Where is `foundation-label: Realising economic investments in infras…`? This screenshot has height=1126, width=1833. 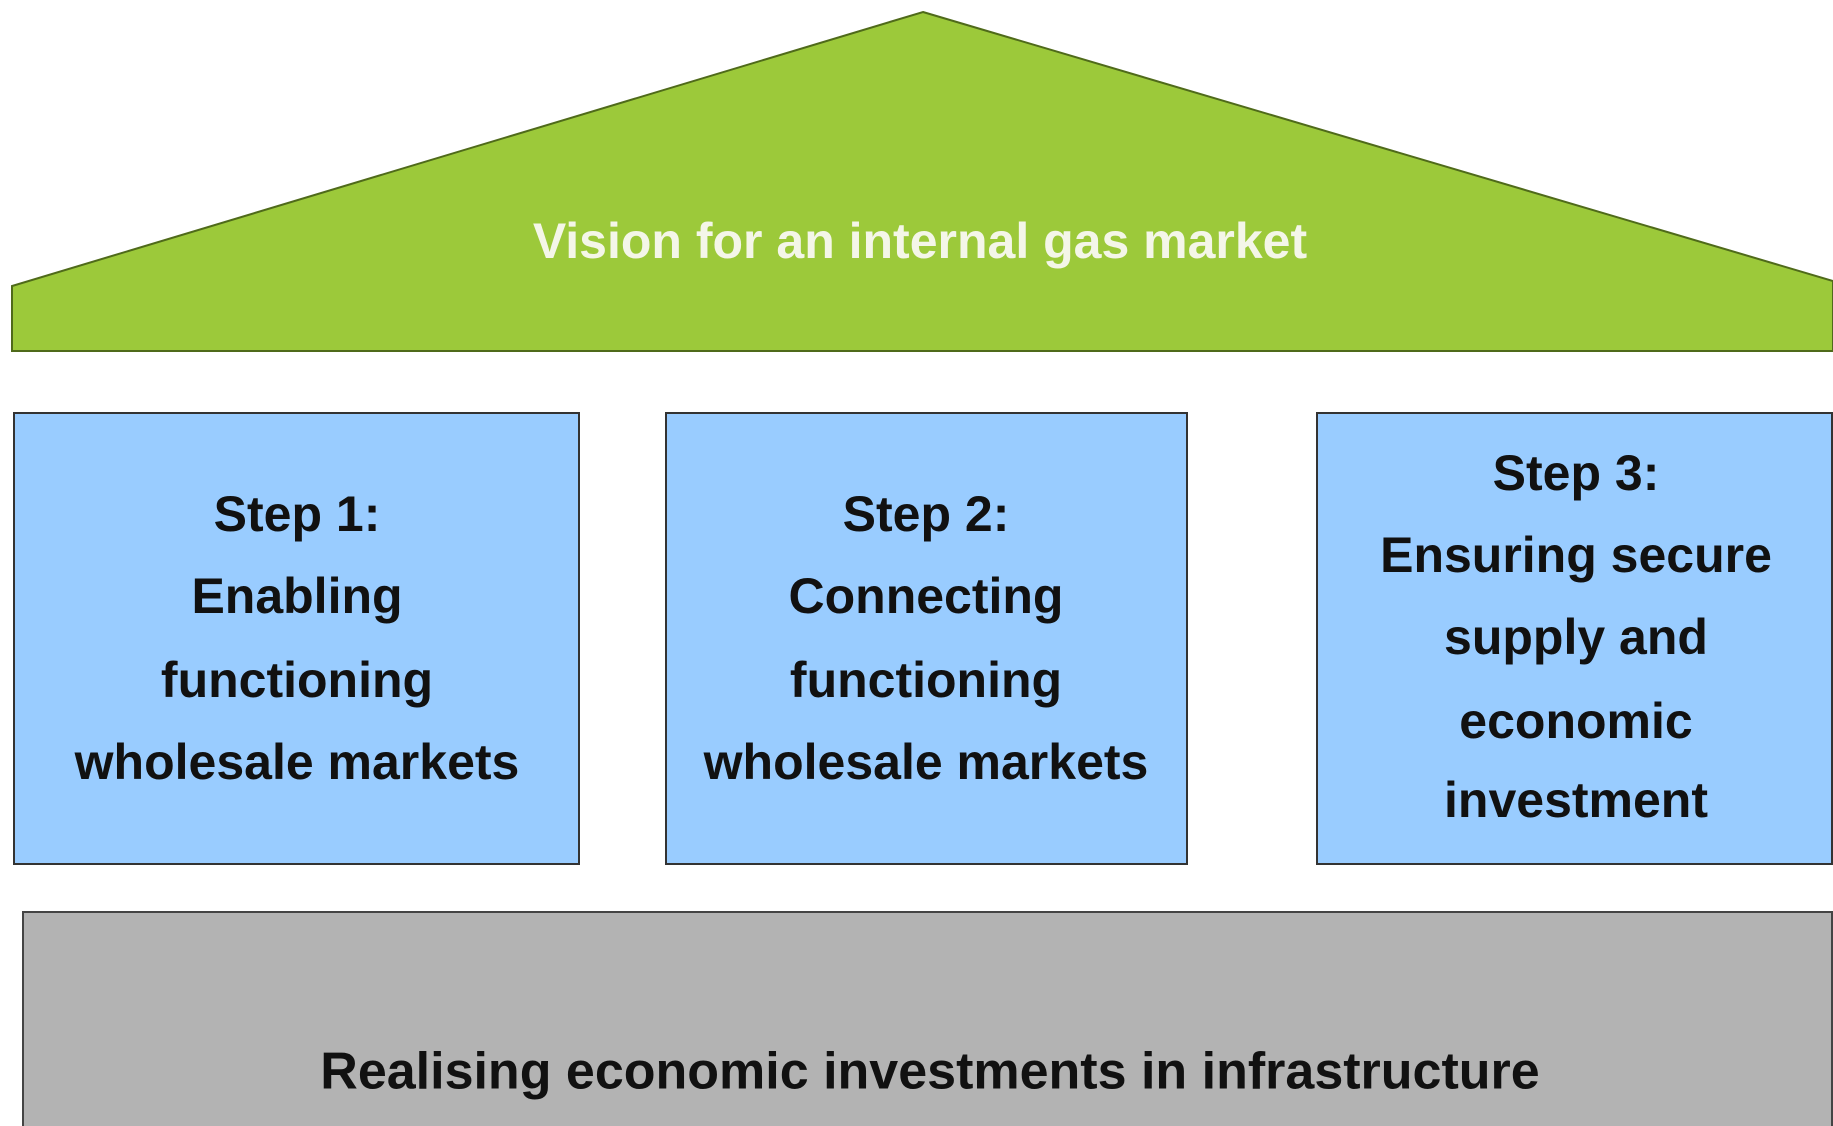 foundation-label: Realising economic investments in infras… is located at coordinates (929, 1072).